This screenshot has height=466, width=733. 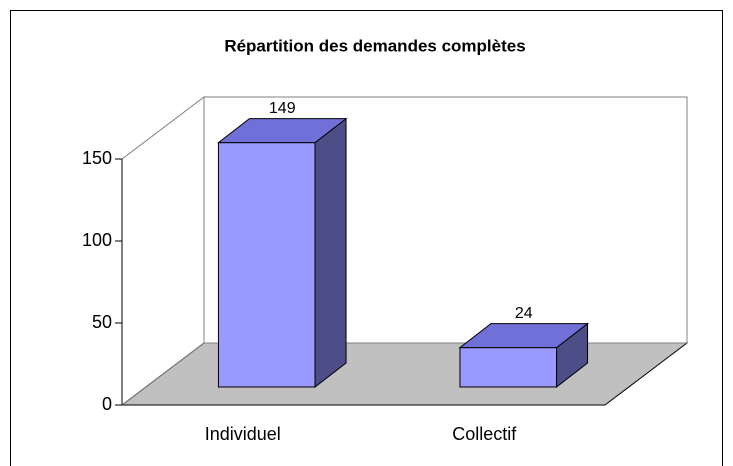 I want to click on side-wall, so click(x=163, y=250).